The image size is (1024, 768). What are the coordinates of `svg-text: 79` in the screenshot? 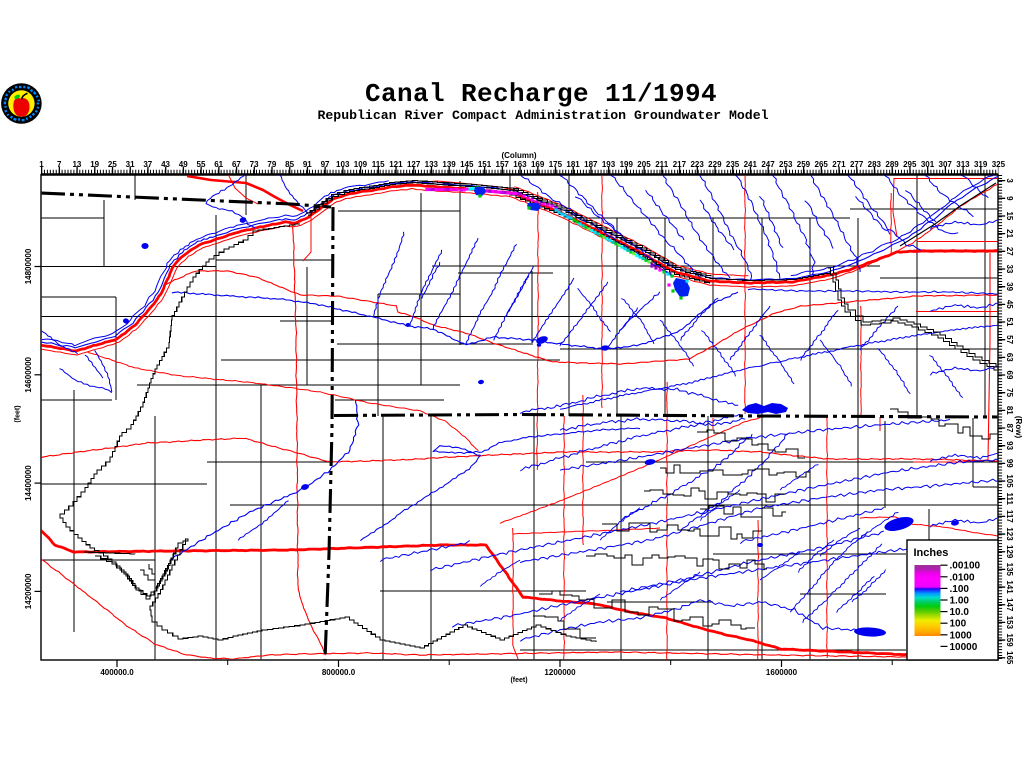 It's located at (271, 164).